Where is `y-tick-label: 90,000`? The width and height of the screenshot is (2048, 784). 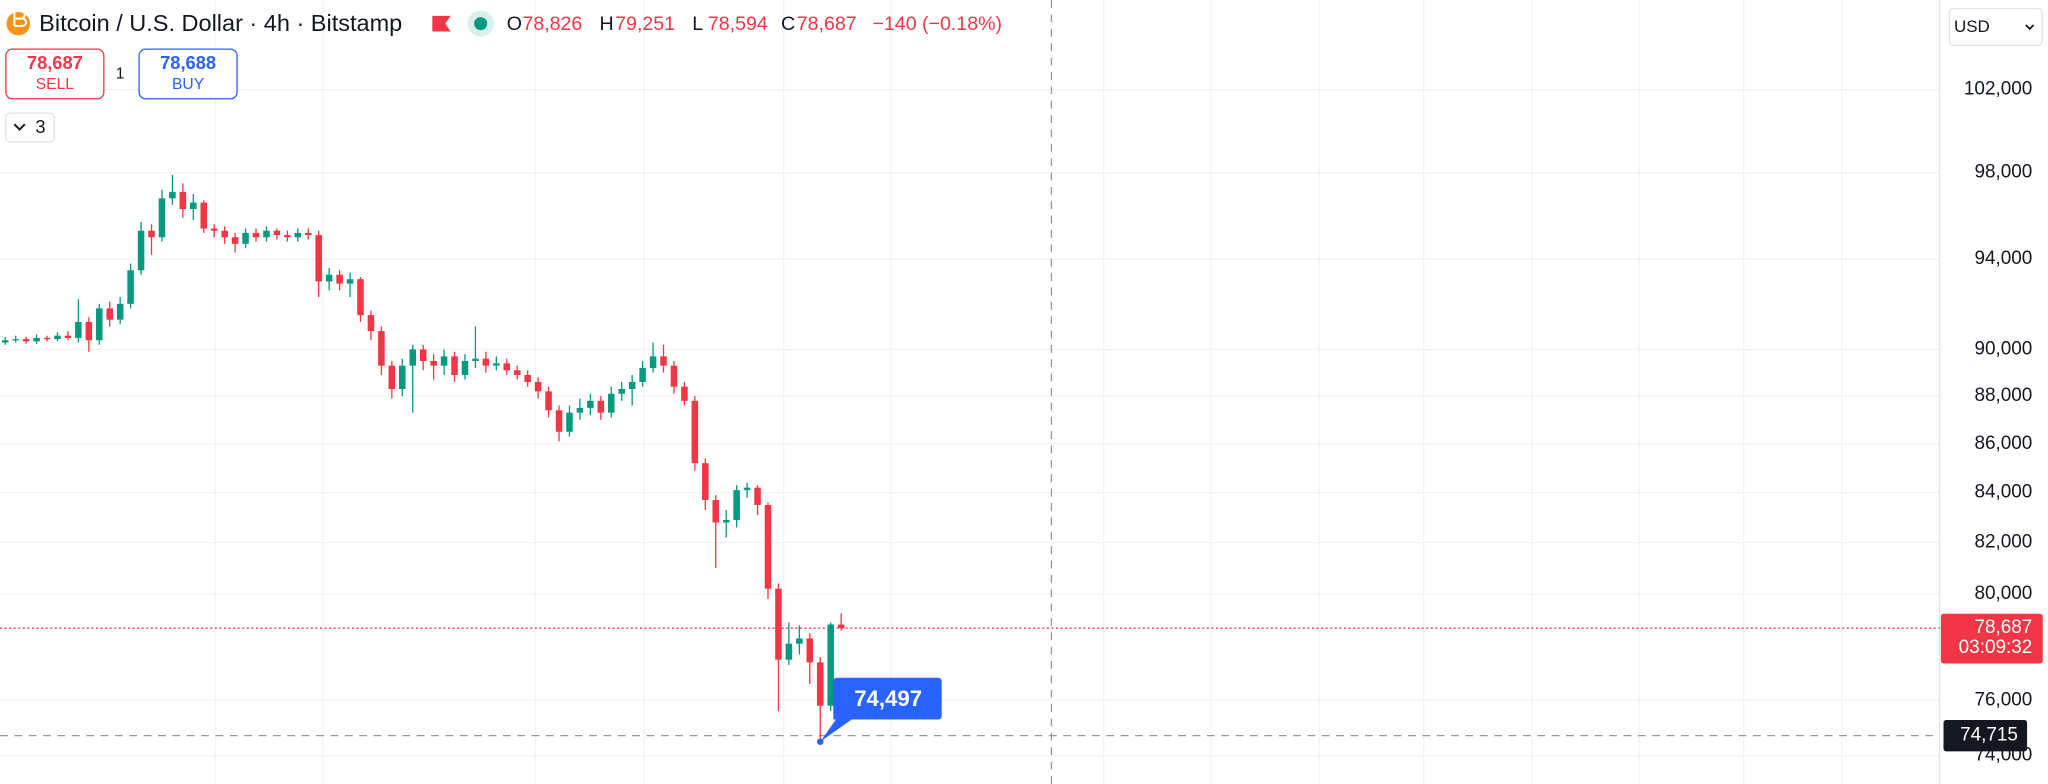
y-tick-label: 90,000 is located at coordinates (2003, 348).